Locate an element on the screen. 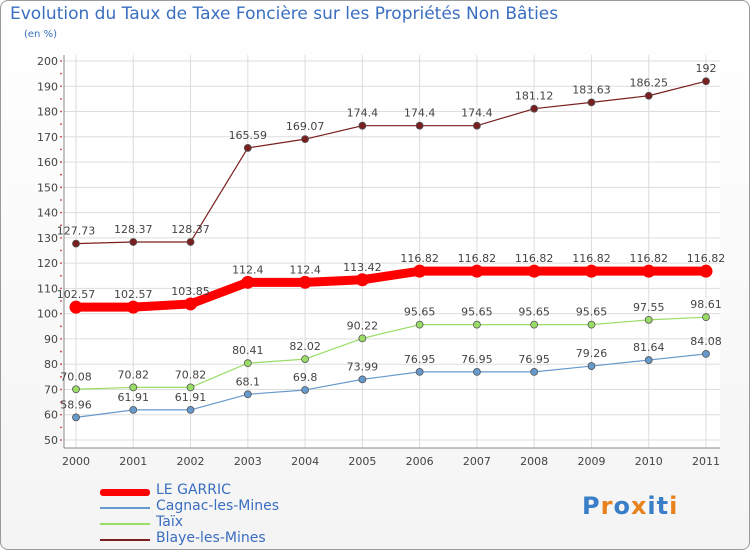 The width and height of the screenshot is (750, 550). y-tick-label: 80 is located at coordinates (51, 364).